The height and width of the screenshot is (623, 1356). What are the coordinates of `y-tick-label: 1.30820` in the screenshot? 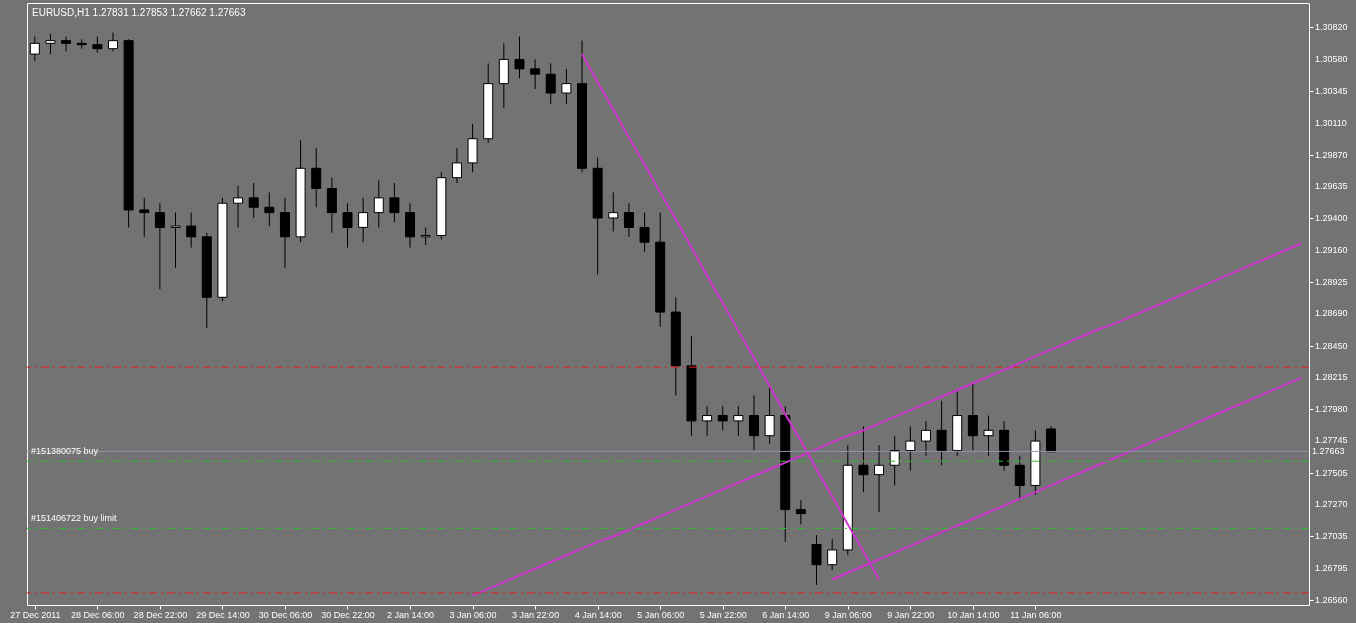 It's located at (1331, 27).